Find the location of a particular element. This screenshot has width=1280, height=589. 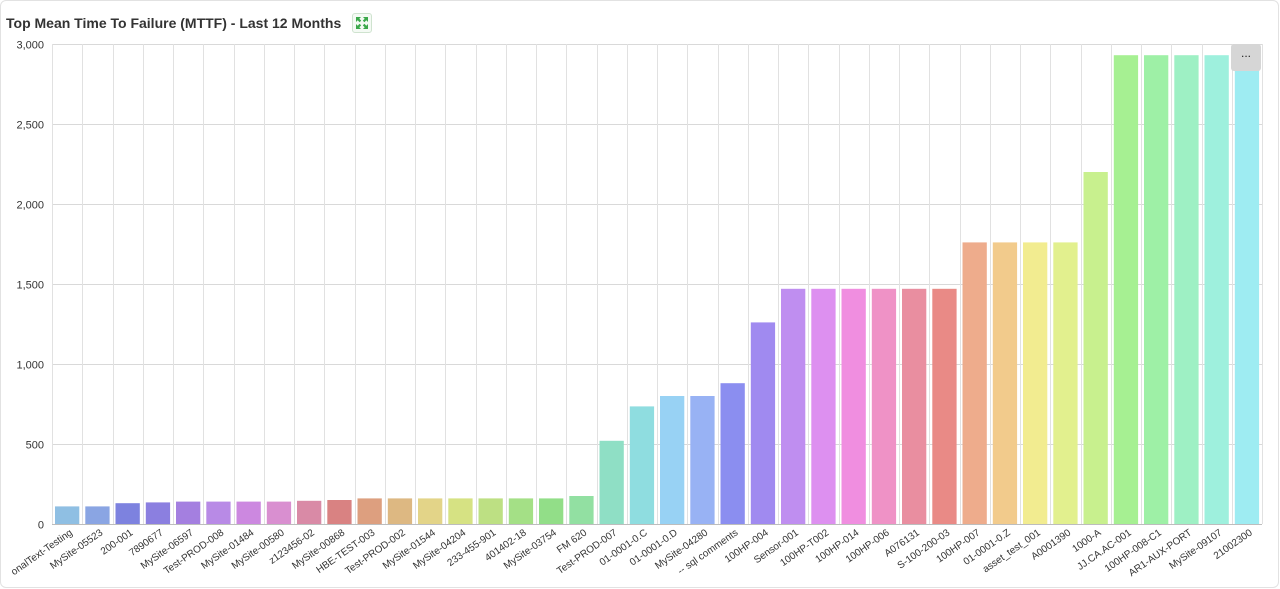

bar: MySite-05523: 110 is located at coordinates (97, 515).